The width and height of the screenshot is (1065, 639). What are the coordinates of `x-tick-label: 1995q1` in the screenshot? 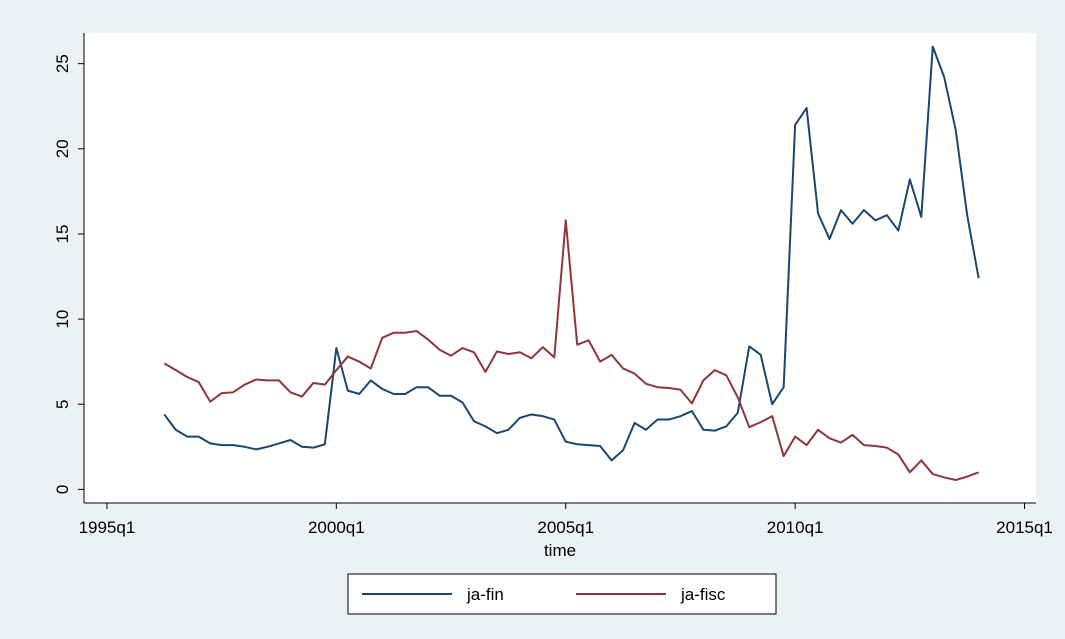 It's located at (107, 527).